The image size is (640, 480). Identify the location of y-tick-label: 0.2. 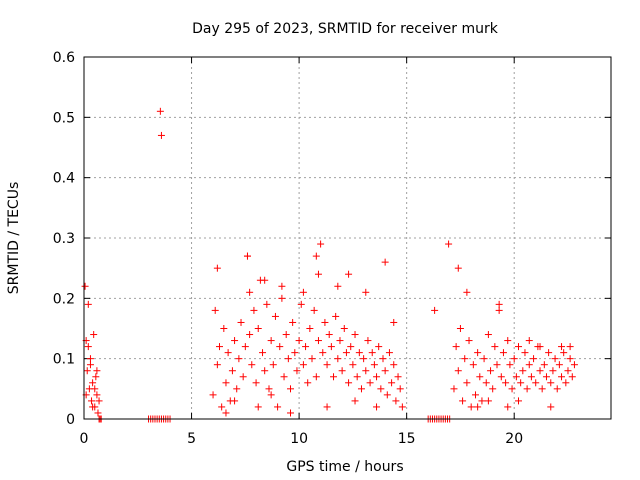
(64, 299).